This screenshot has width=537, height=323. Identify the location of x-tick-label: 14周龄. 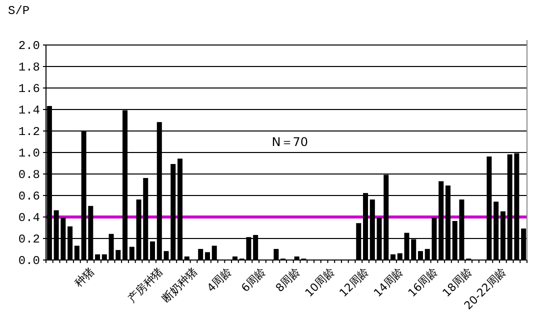
(388, 282).